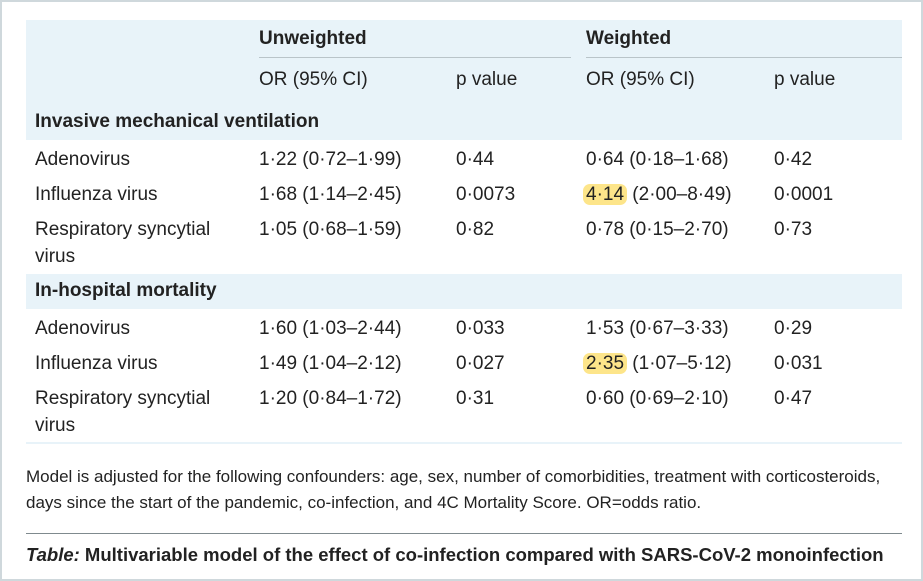 The height and width of the screenshot is (581, 923). Describe the element at coordinates (640, 79) in the screenshot. I see `col-header-or-weighted: OR (95% CI)` at that location.